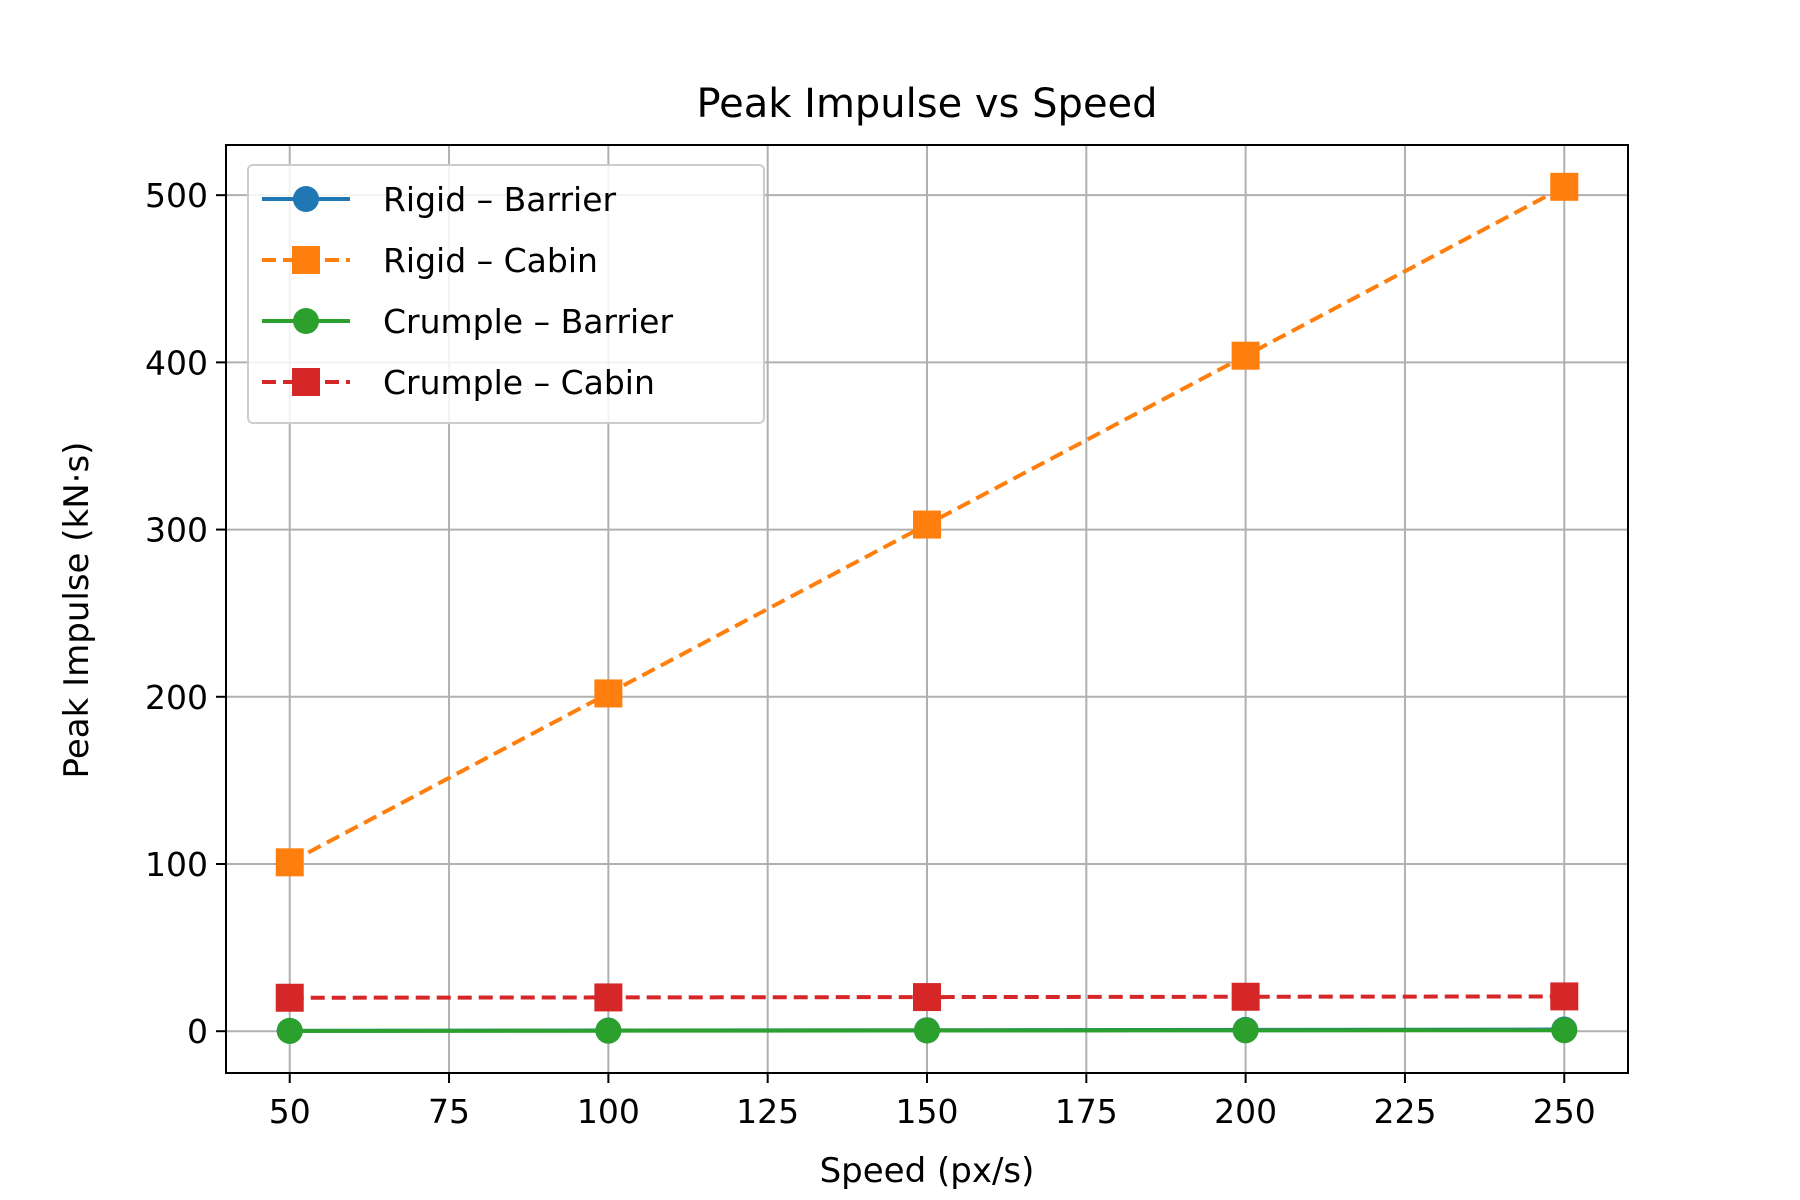 The height and width of the screenshot is (1200, 1800). What do you see at coordinates (77, 610) in the screenshot?
I see `y-axis-label: Peak Impulse (kN·s)` at bounding box center [77, 610].